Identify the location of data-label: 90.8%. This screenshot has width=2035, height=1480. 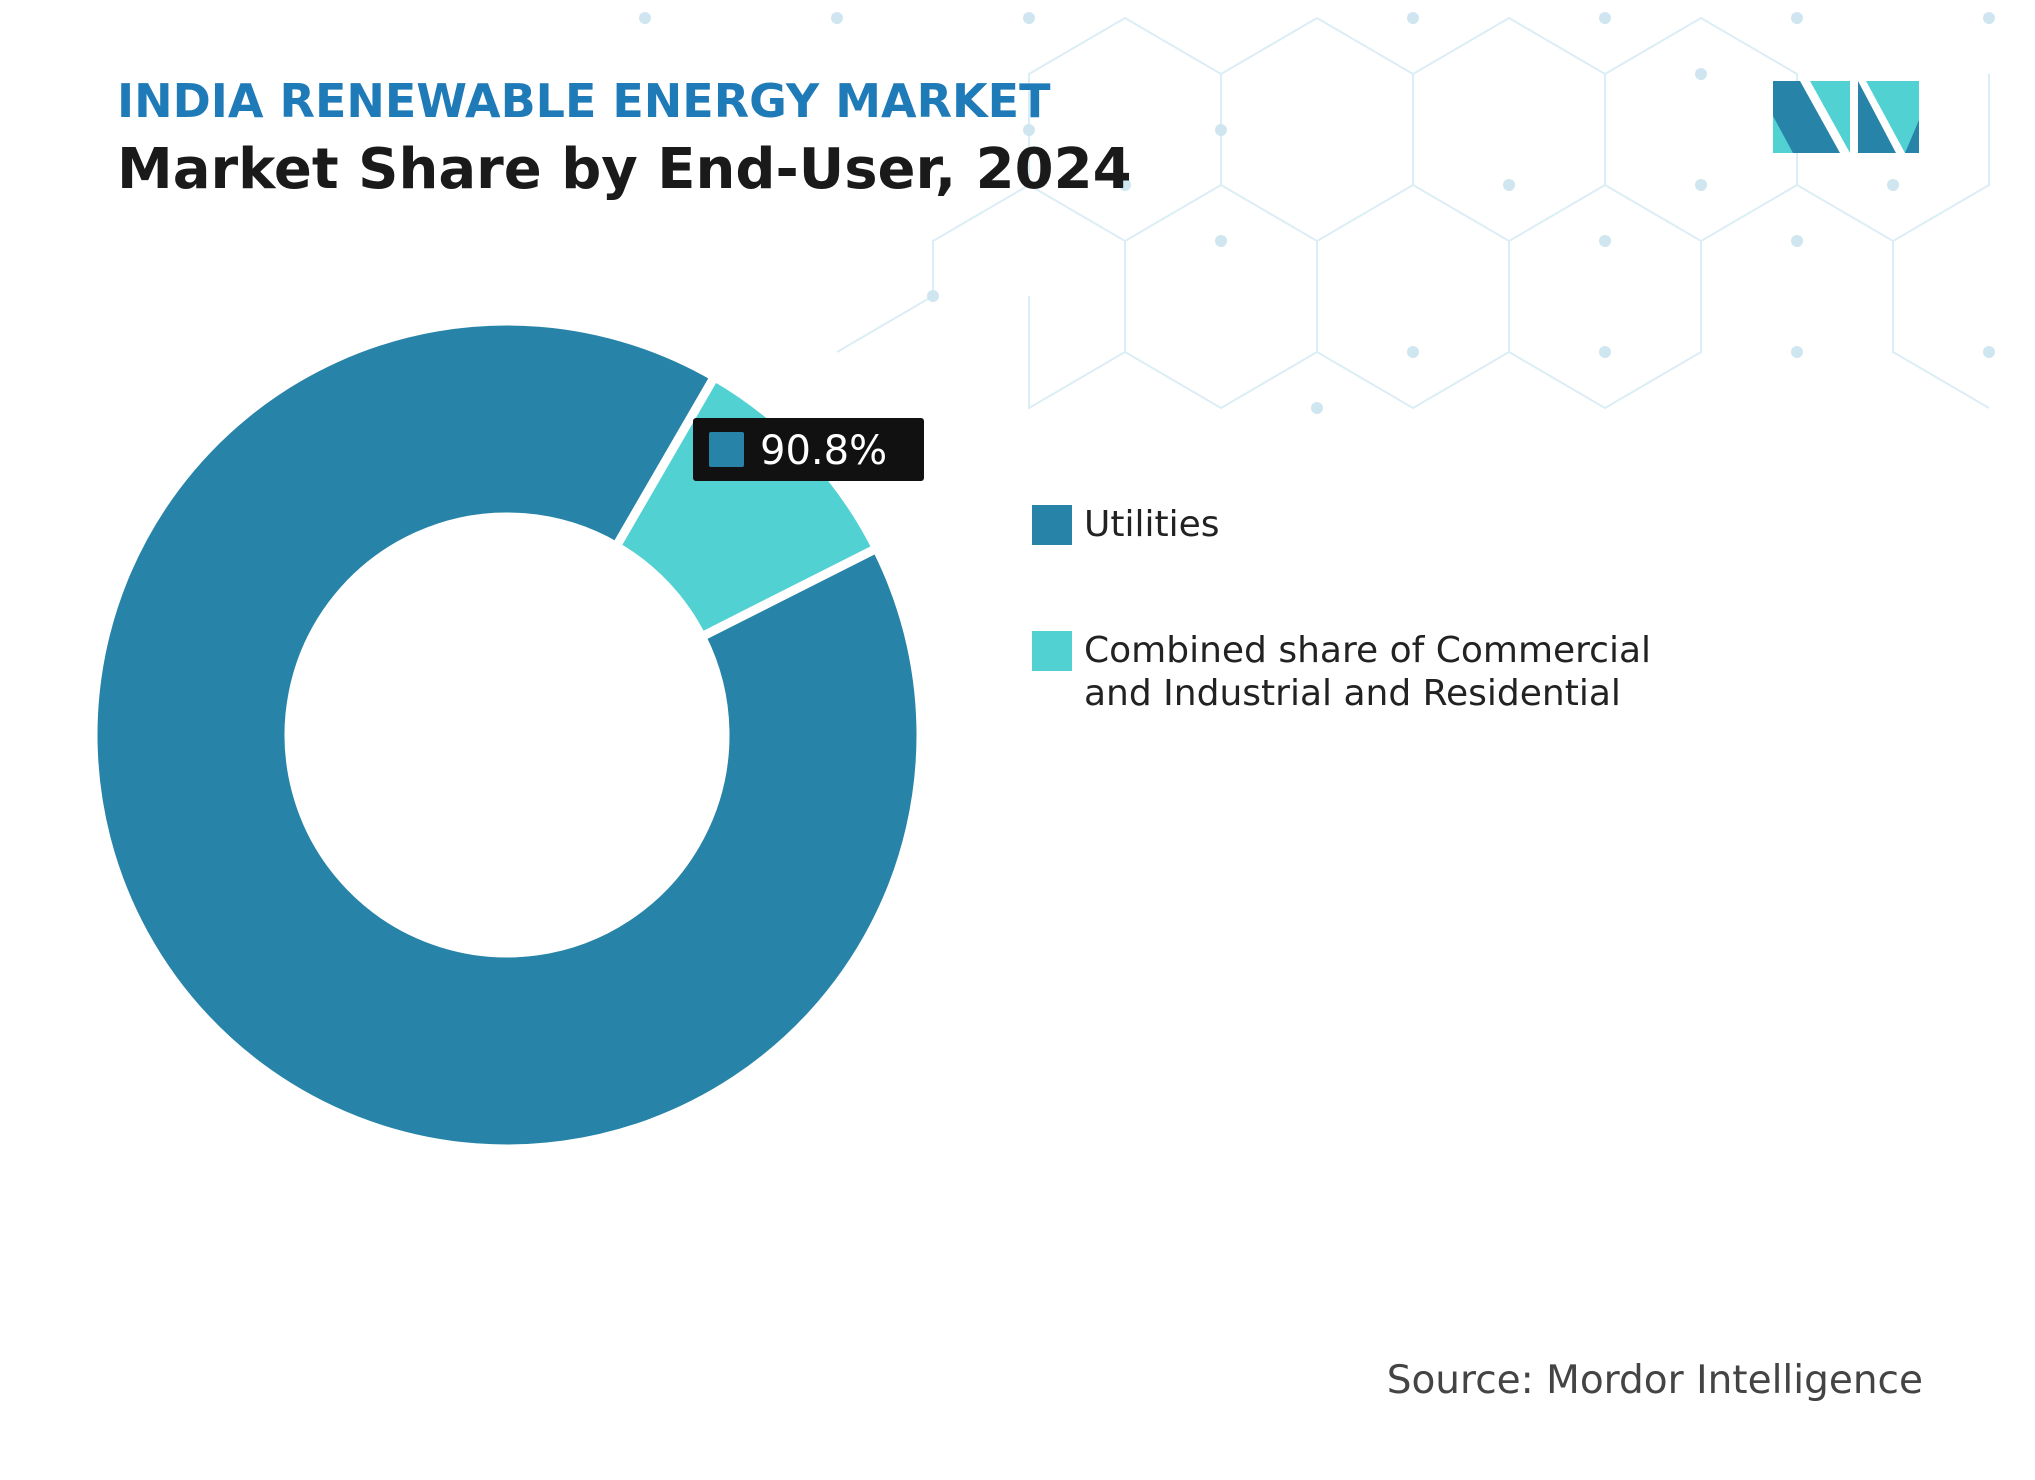
(823, 451).